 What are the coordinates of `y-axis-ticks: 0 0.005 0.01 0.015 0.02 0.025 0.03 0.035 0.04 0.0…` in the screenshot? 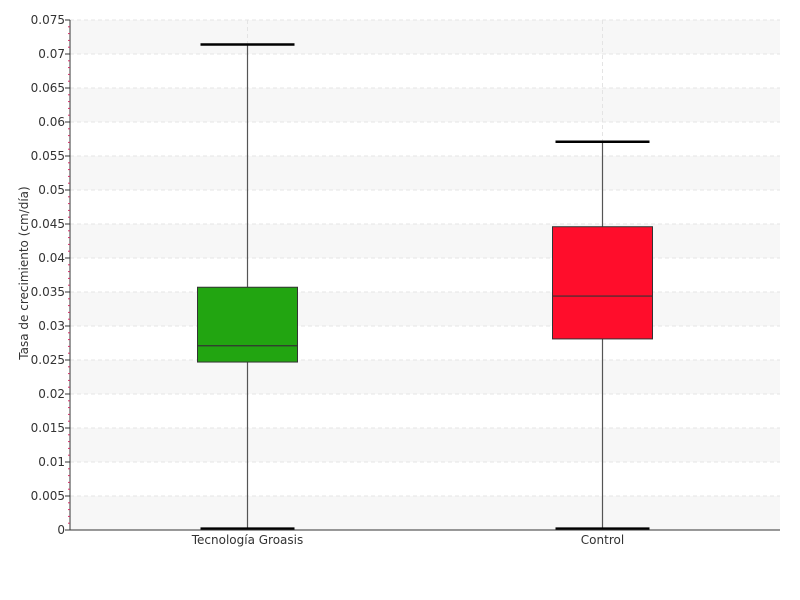 It's located at (50, 275).